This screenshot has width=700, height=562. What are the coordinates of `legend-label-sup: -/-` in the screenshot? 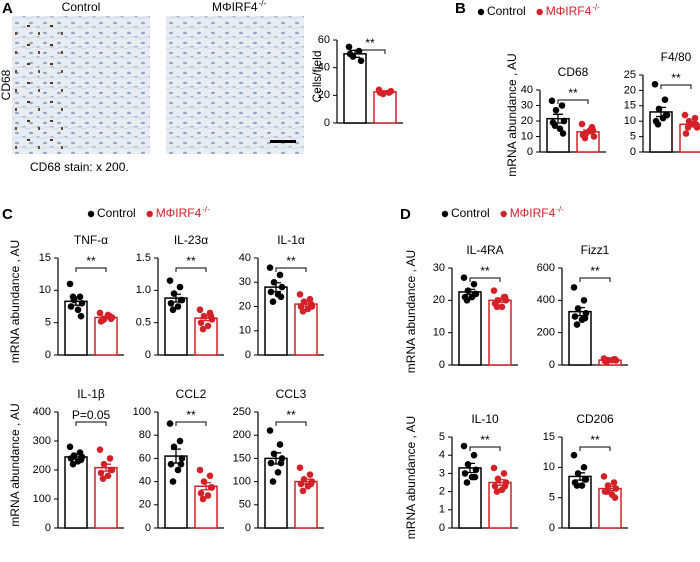 It's located at (560, 209).